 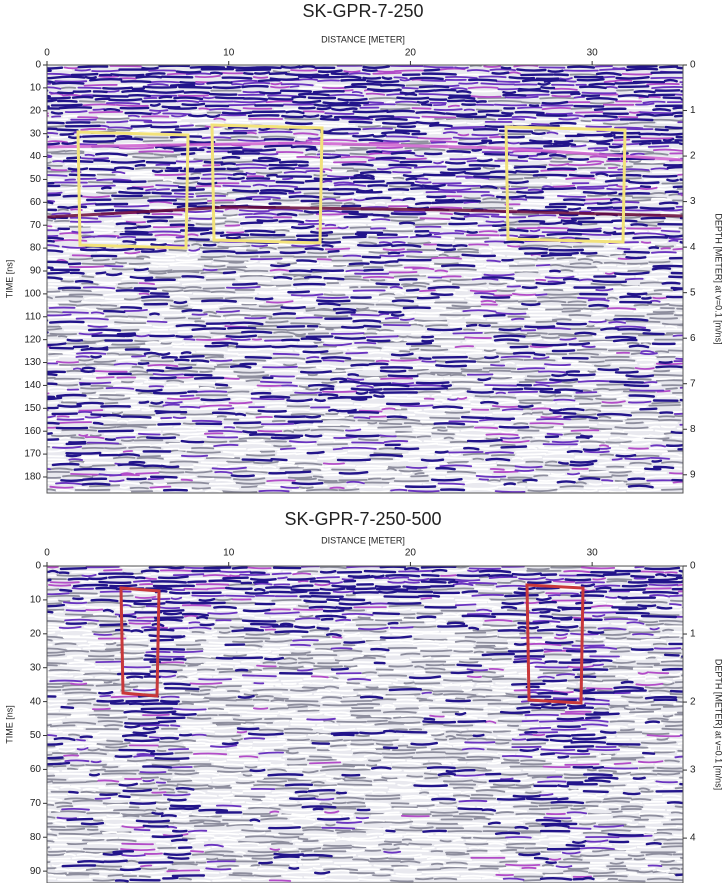 What do you see at coordinates (32, 408) in the screenshot?
I see `y-tick-label: 150` at bounding box center [32, 408].